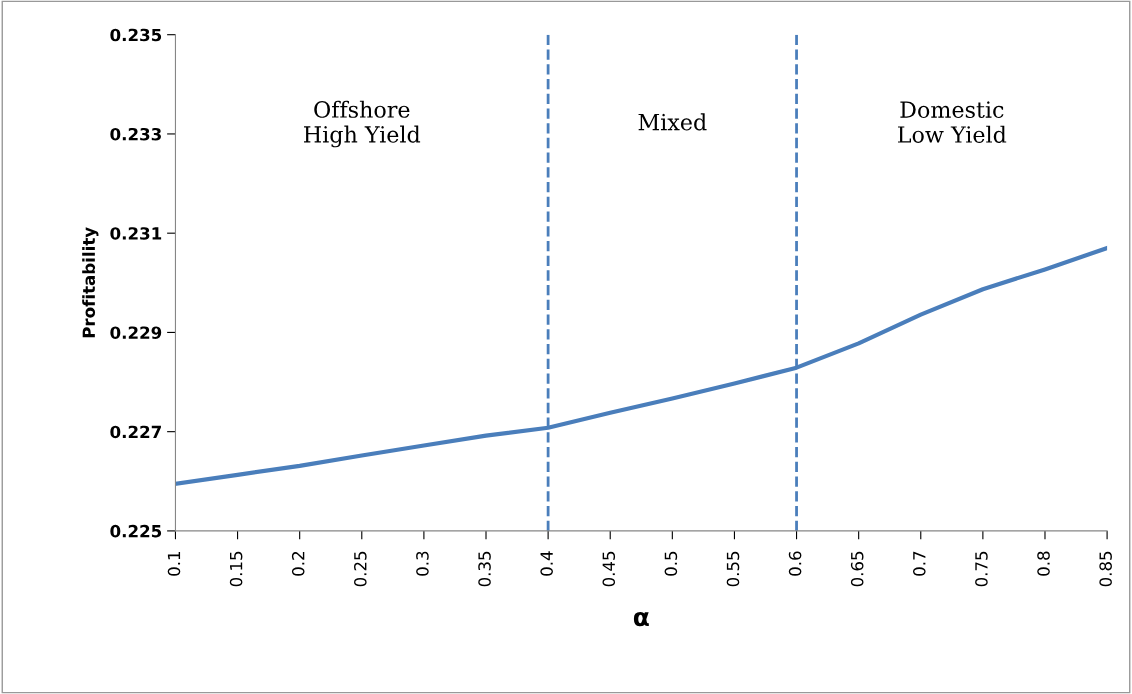 The height and width of the screenshot is (694, 1132). I want to click on x-tick-label: 0.45, so click(609, 569).